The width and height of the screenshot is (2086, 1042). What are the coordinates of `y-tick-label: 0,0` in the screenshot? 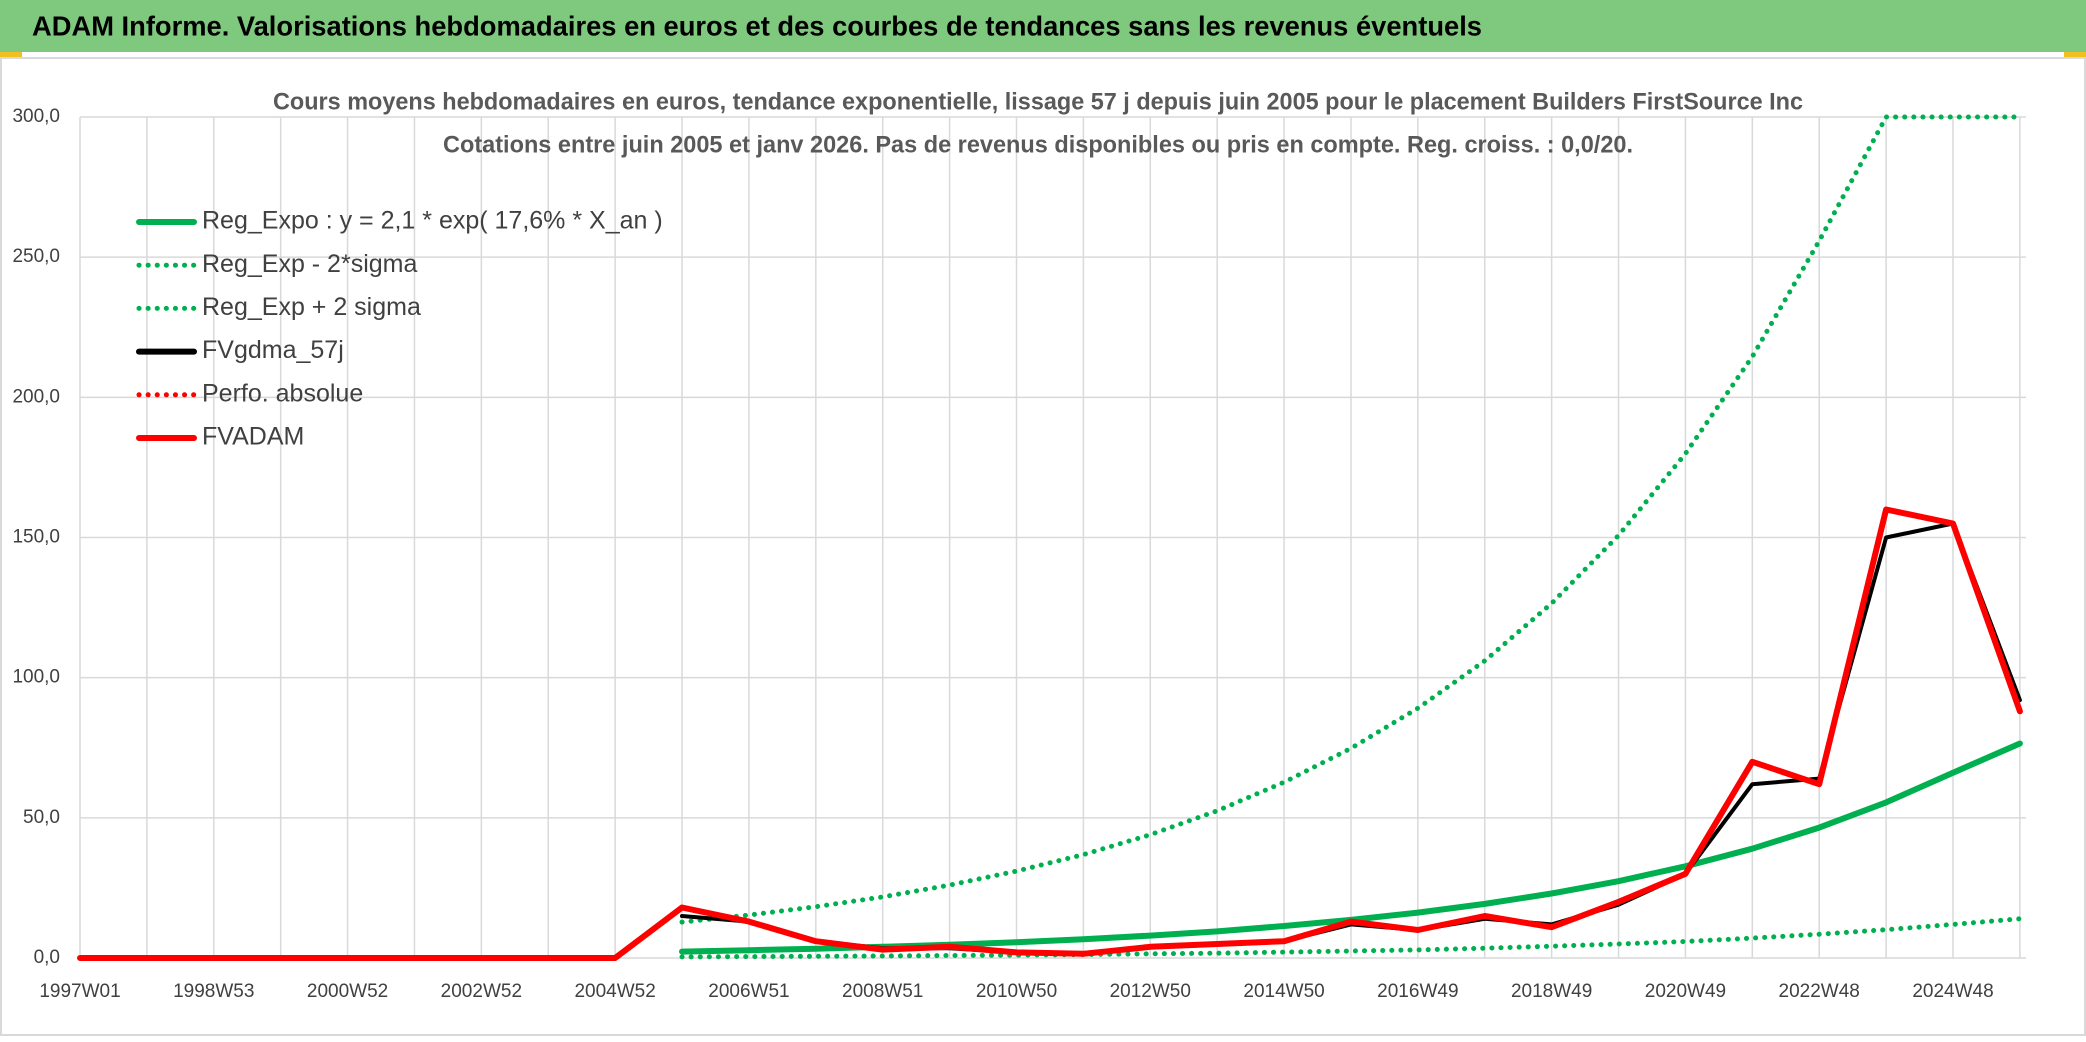 It's located at (47, 957).